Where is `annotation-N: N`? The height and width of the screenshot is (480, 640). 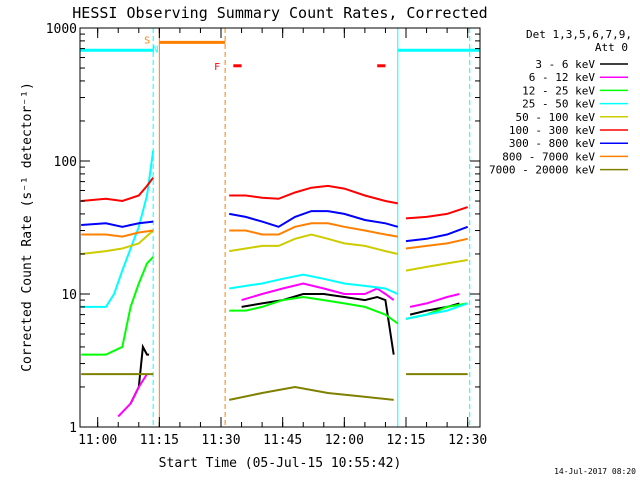 annotation-N: N is located at coordinates (155, 50).